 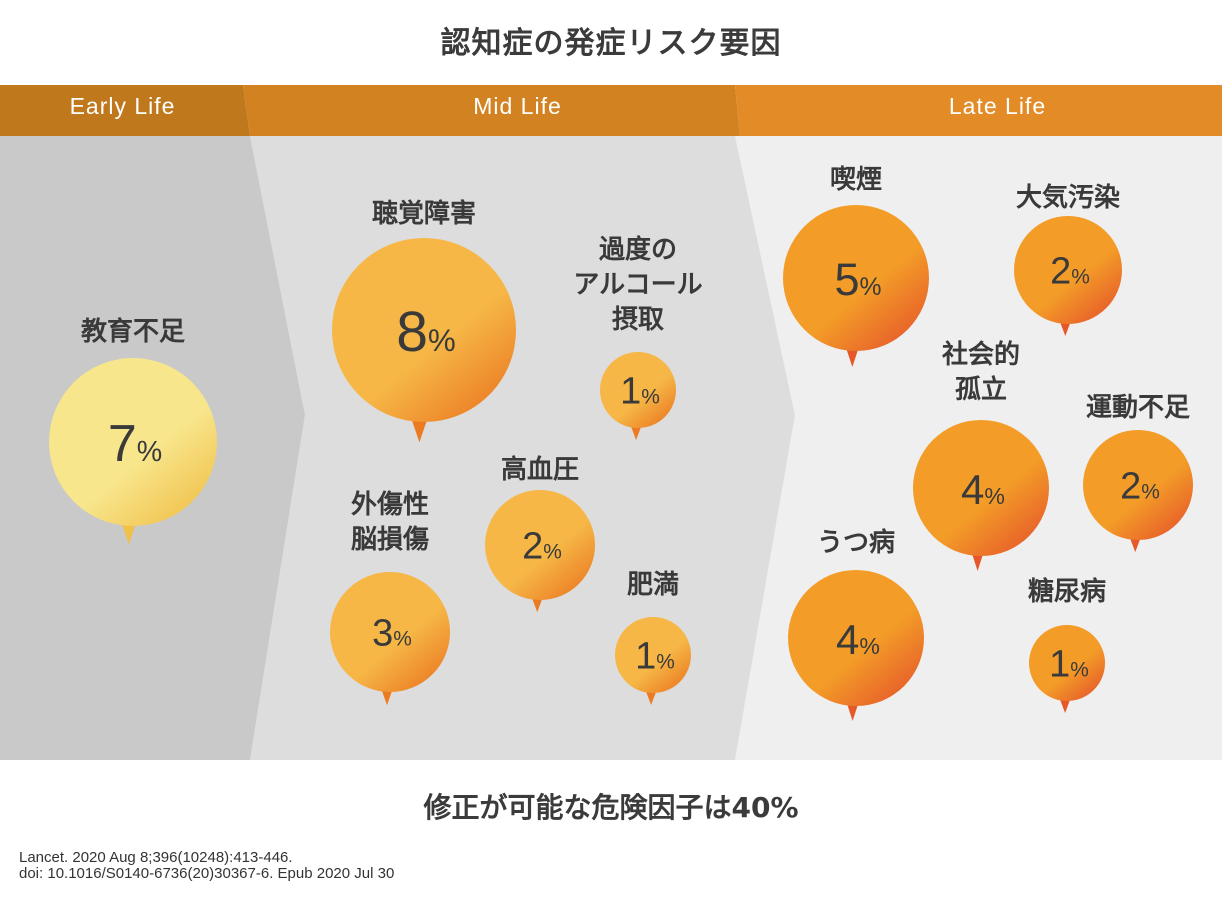 I want to click on header-early, so click(x=125, y=110).